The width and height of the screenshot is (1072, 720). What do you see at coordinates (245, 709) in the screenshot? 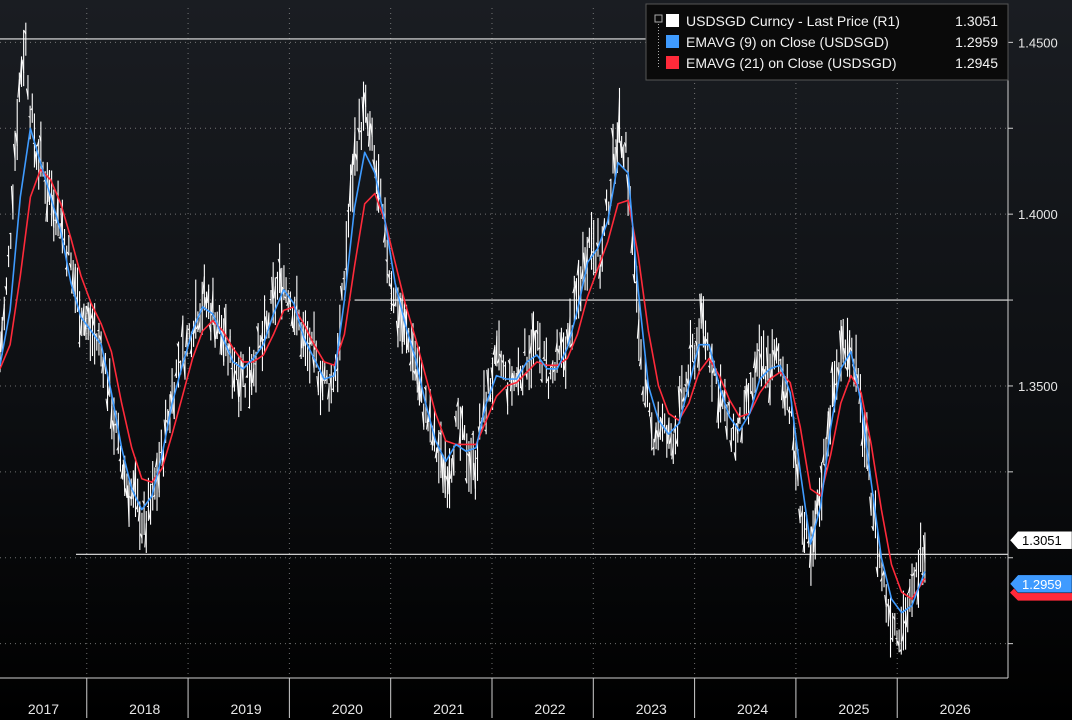
I see `x-tick-label: 2019` at bounding box center [245, 709].